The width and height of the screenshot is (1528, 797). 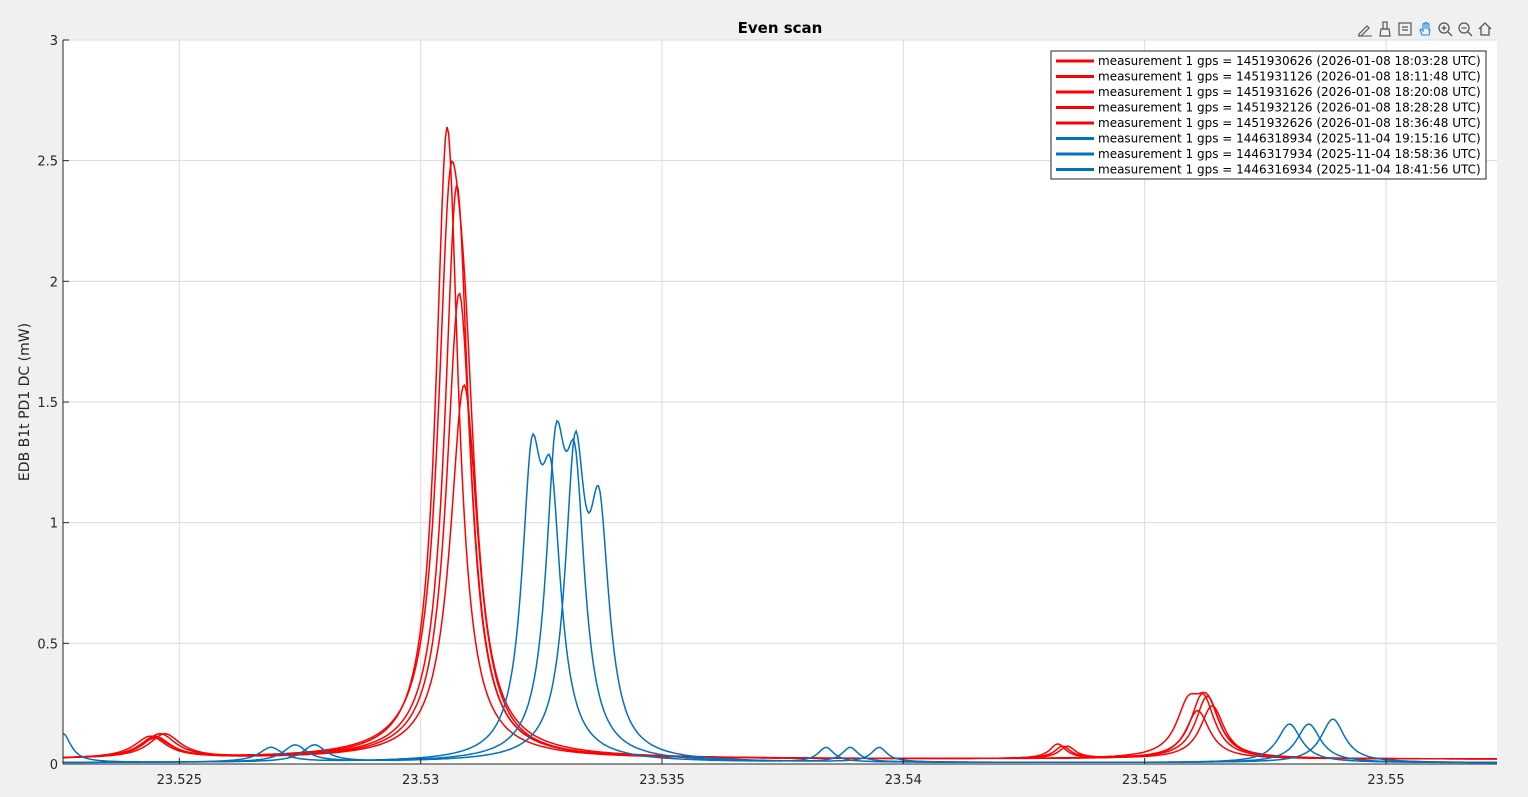 What do you see at coordinates (1365, 29) in the screenshot?
I see `edit-icon` at bounding box center [1365, 29].